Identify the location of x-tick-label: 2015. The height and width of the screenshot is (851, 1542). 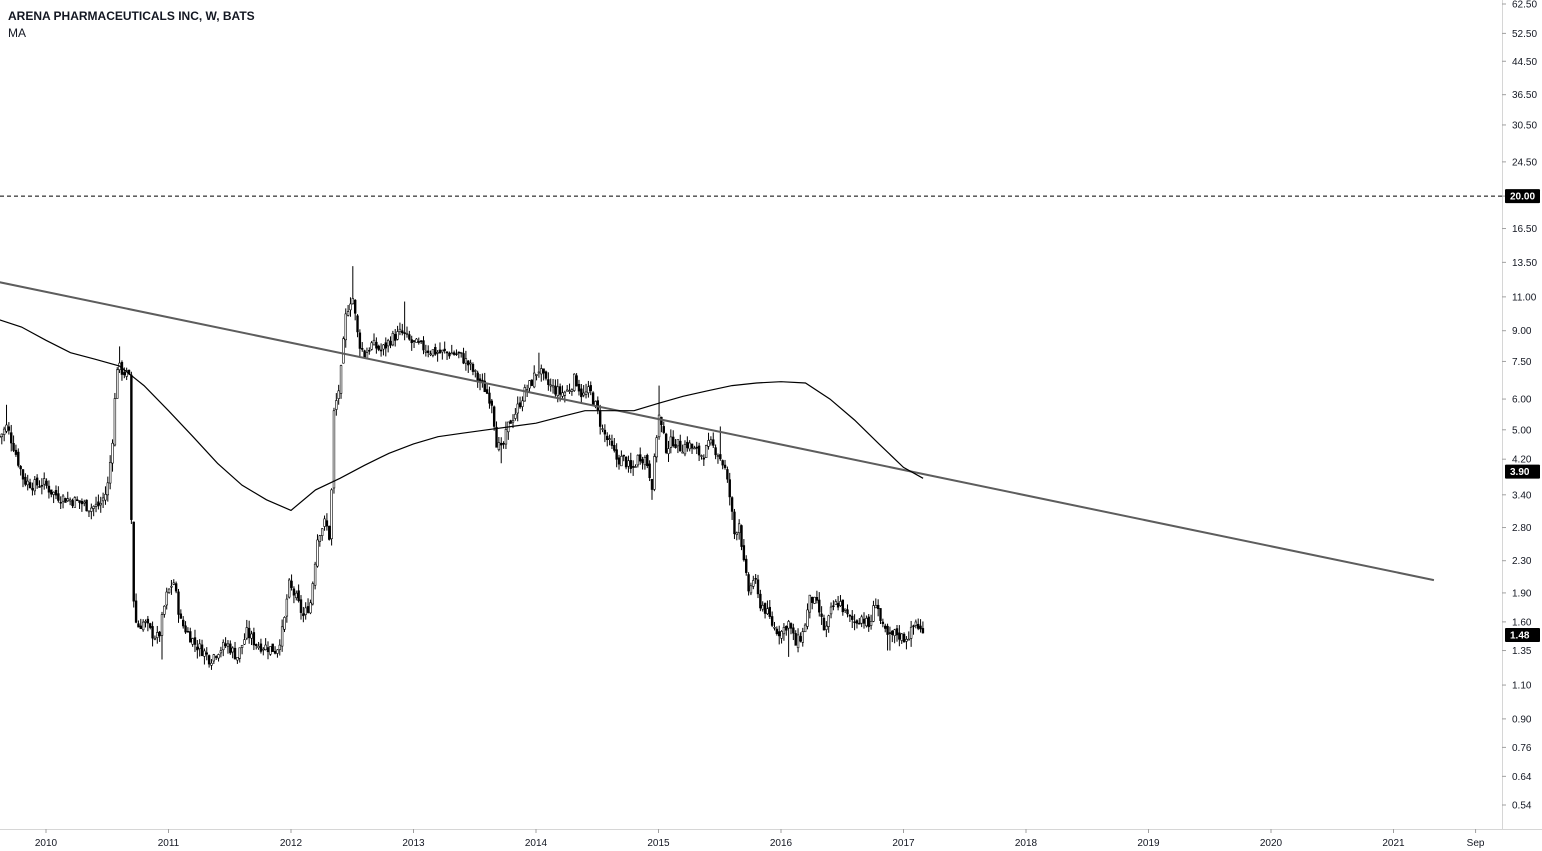
(658, 843).